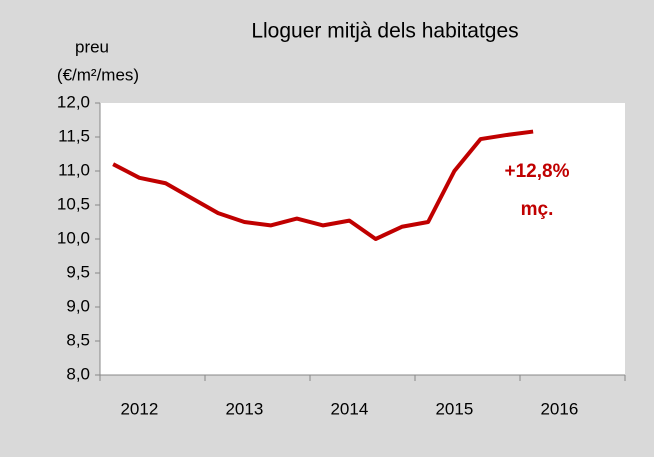 The image size is (654, 457). What do you see at coordinates (78, 373) in the screenshot?
I see `y-tick-label: 8,0` at bounding box center [78, 373].